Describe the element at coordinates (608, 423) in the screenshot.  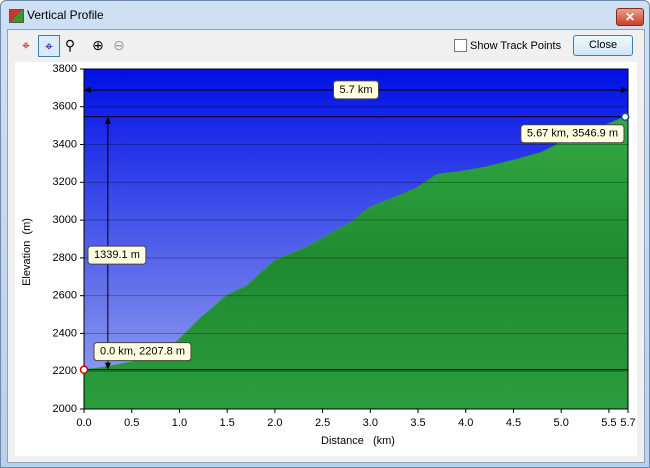
I see `x-tick-label: 5.5` at that location.